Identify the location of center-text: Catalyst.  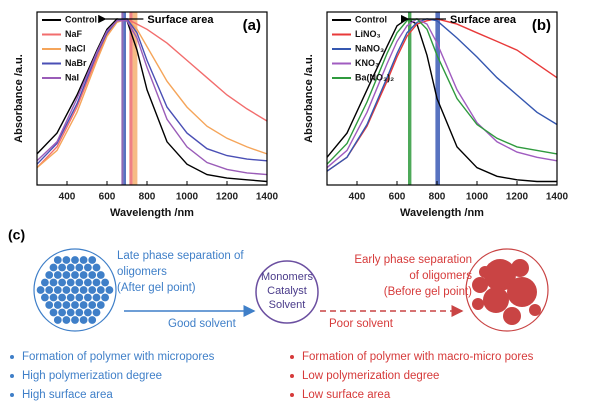
(287, 291).